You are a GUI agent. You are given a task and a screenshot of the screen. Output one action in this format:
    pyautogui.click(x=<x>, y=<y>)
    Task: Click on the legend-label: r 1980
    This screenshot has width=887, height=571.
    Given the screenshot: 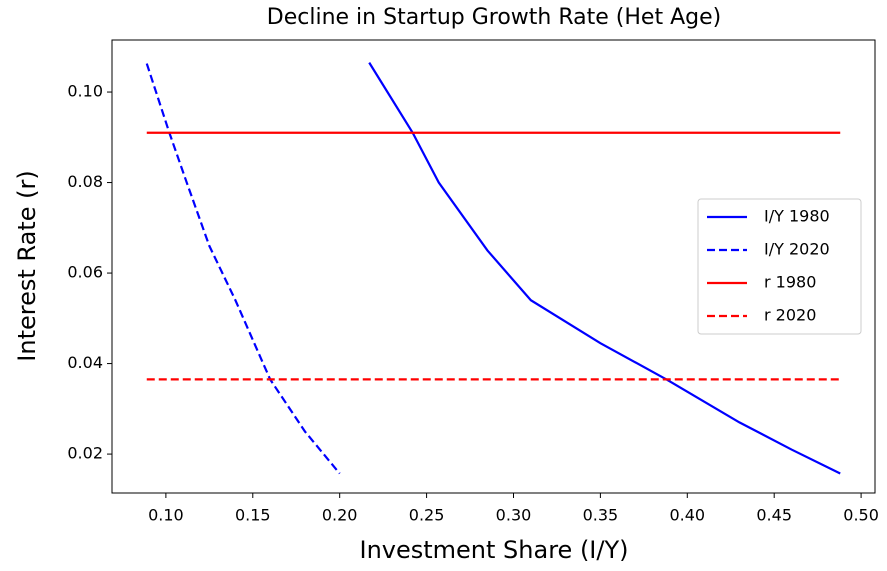 What is the action you would take?
    pyautogui.click(x=790, y=282)
    